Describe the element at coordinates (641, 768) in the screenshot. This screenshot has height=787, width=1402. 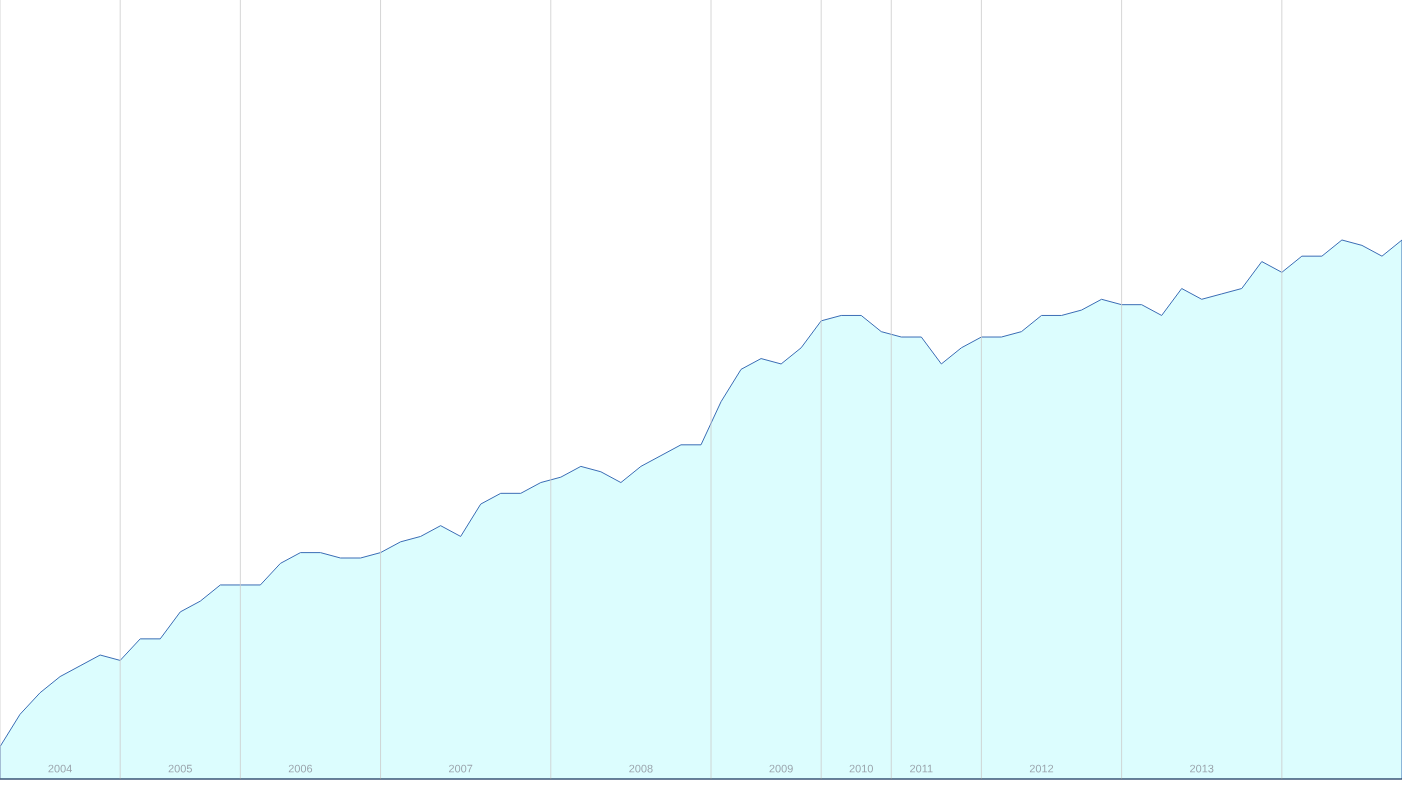
I see `x-tick-label: 2008` at that location.